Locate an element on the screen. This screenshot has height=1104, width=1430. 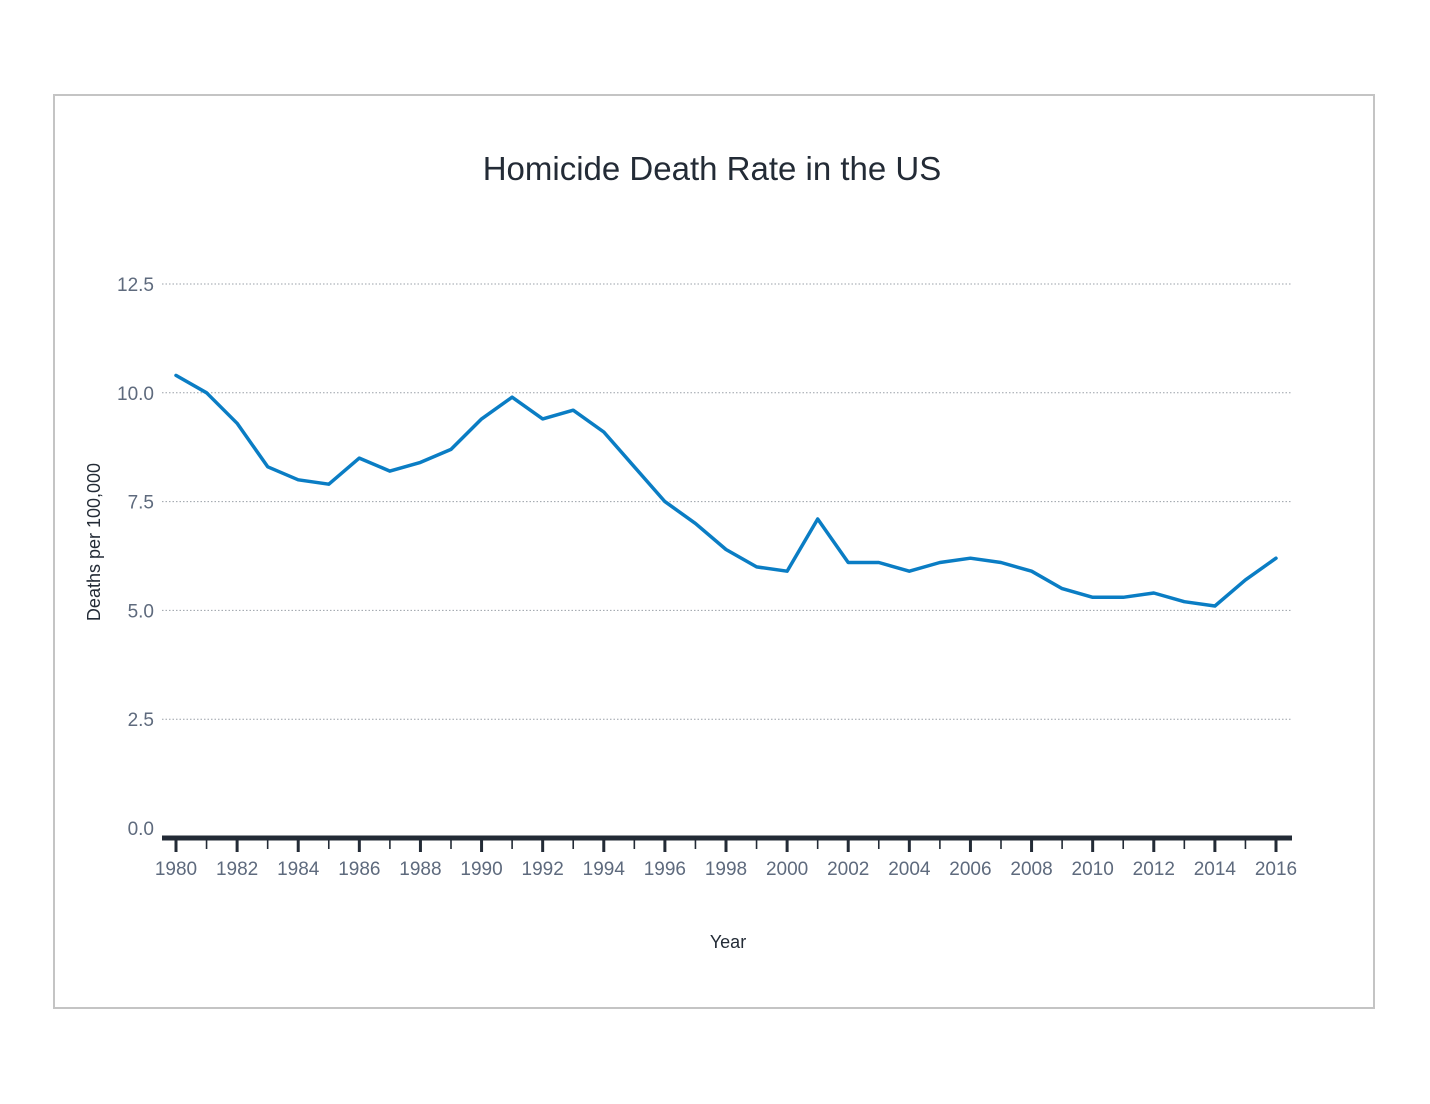
x-tick-label: 1996 is located at coordinates (665, 869).